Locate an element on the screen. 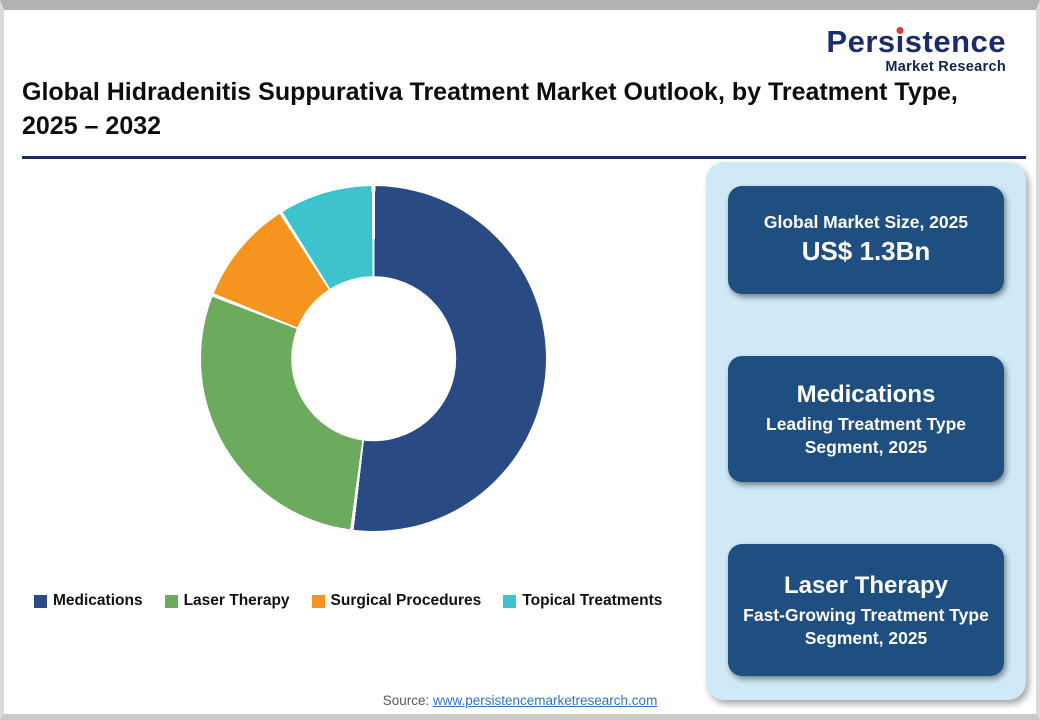  card-market-size-value: US$ 1.3Bn is located at coordinates (866, 251).